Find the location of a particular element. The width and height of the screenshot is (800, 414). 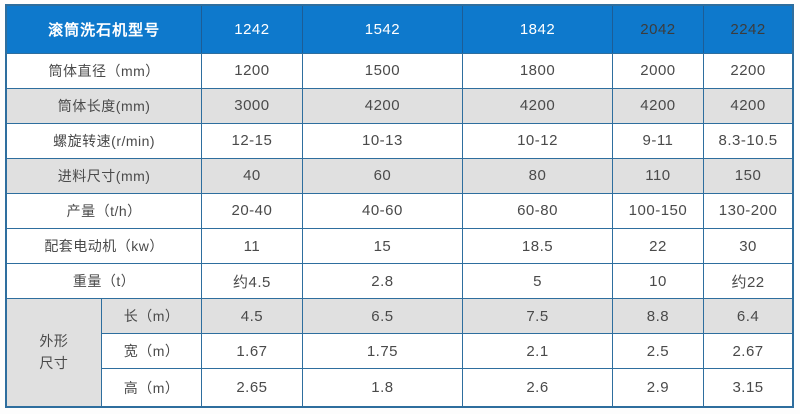

row-label: 进料尺寸(mm) is located at coordinates (104, 175).